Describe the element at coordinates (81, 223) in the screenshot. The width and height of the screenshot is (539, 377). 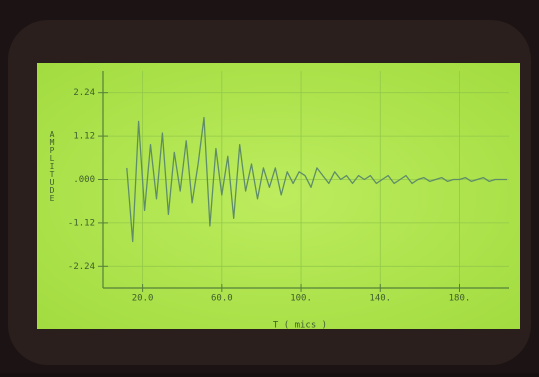
I see `y-tick-label: -1.12` at that location.